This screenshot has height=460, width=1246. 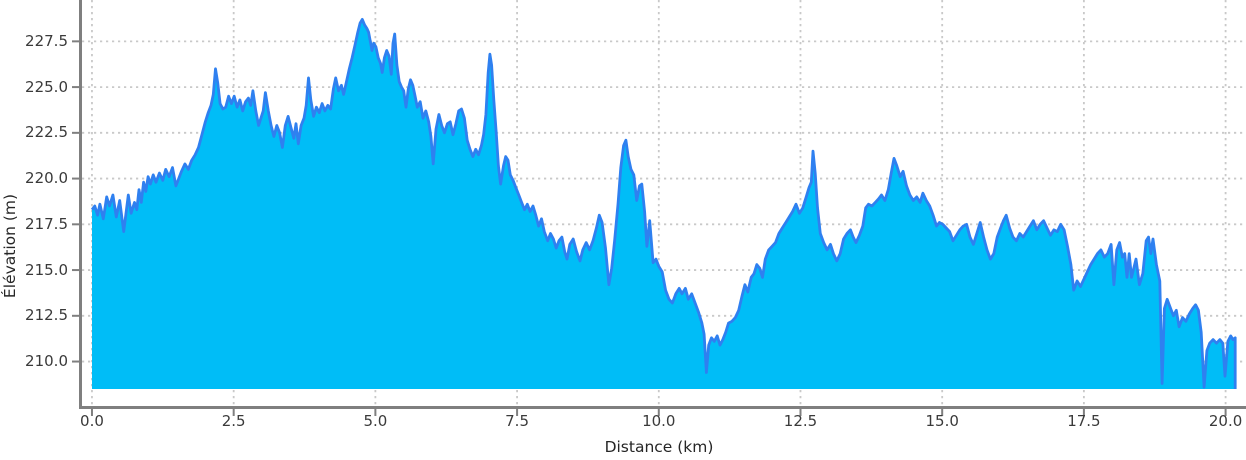 I want to click on x-tick-label: 12.5, so click(x=800, y=421).